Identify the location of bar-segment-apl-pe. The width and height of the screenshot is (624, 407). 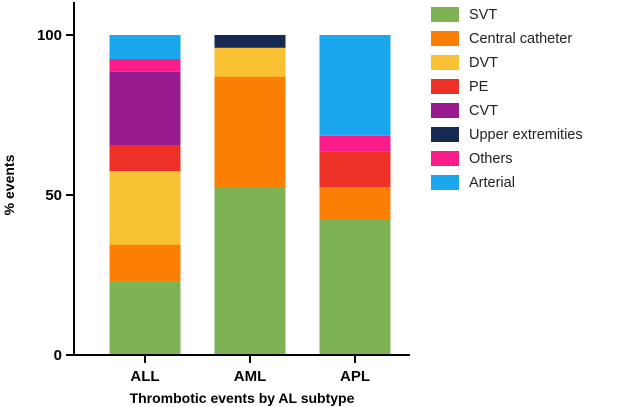
(355, 169).